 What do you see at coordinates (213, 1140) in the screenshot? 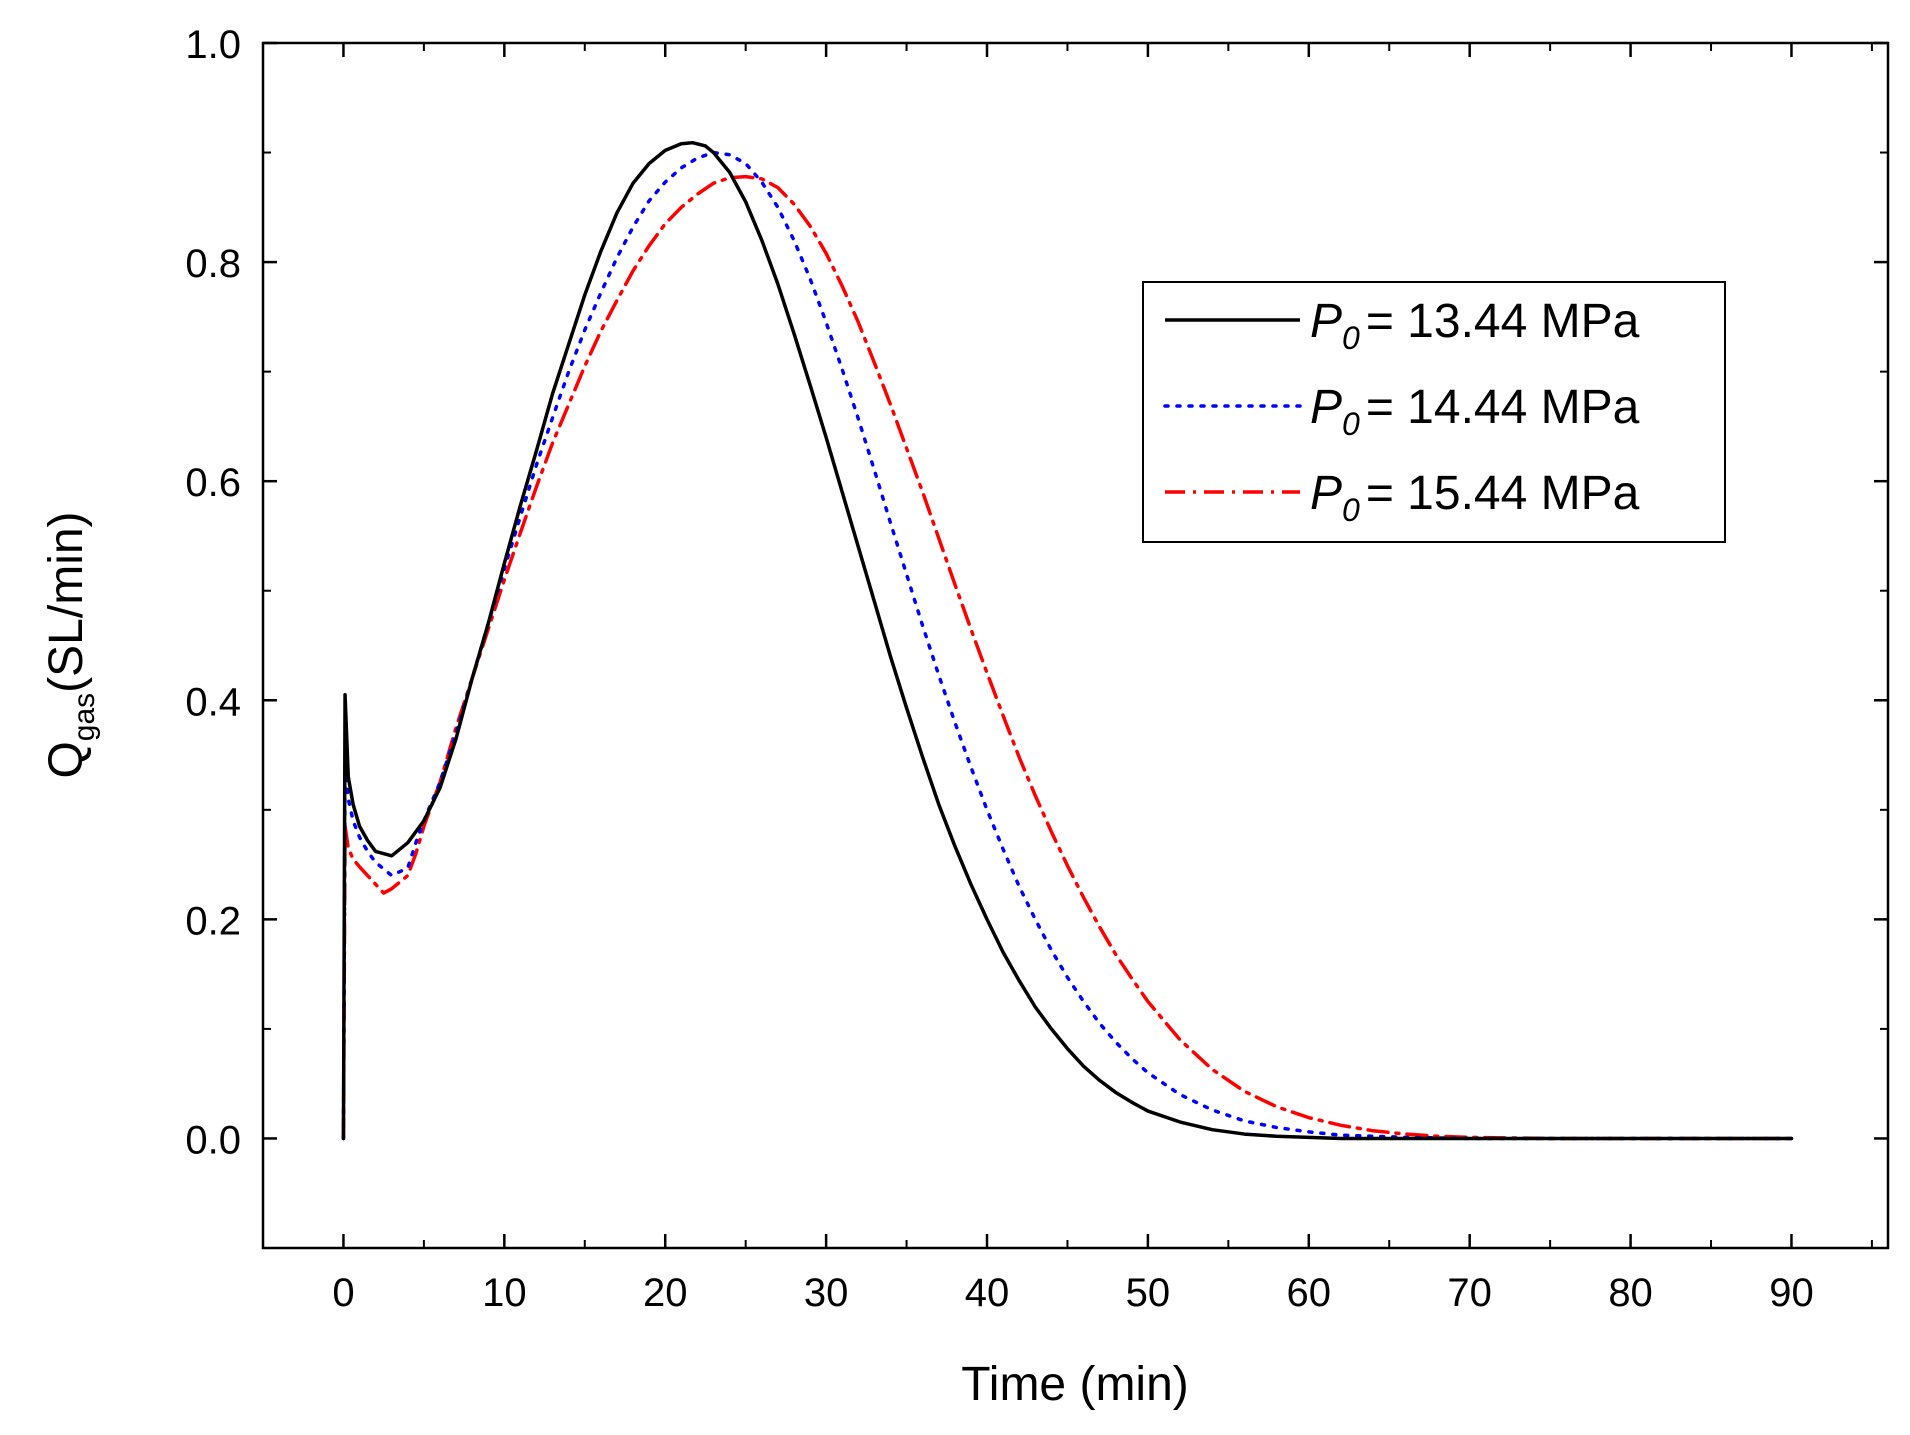
I see `y-tick-label: 0.0` at bounding box center [213, 1140].